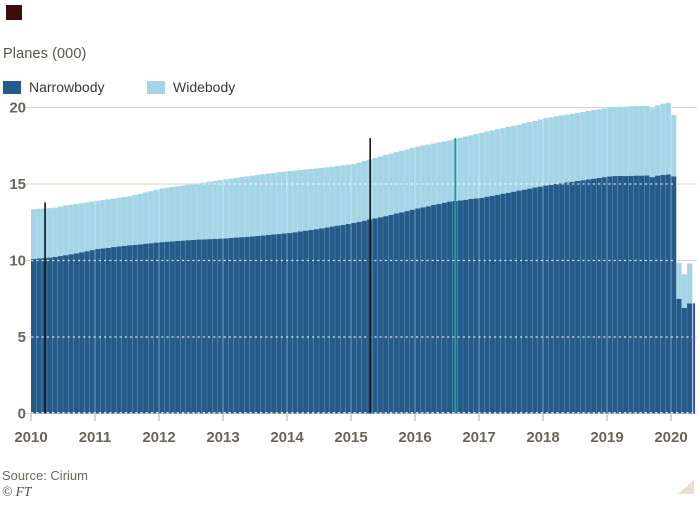 Image resolution: width=700 pixels, height=505 pixels. Describe the element at coordinates (542, 437) in the screenshot. I see `svg-text: 2018` at that location.